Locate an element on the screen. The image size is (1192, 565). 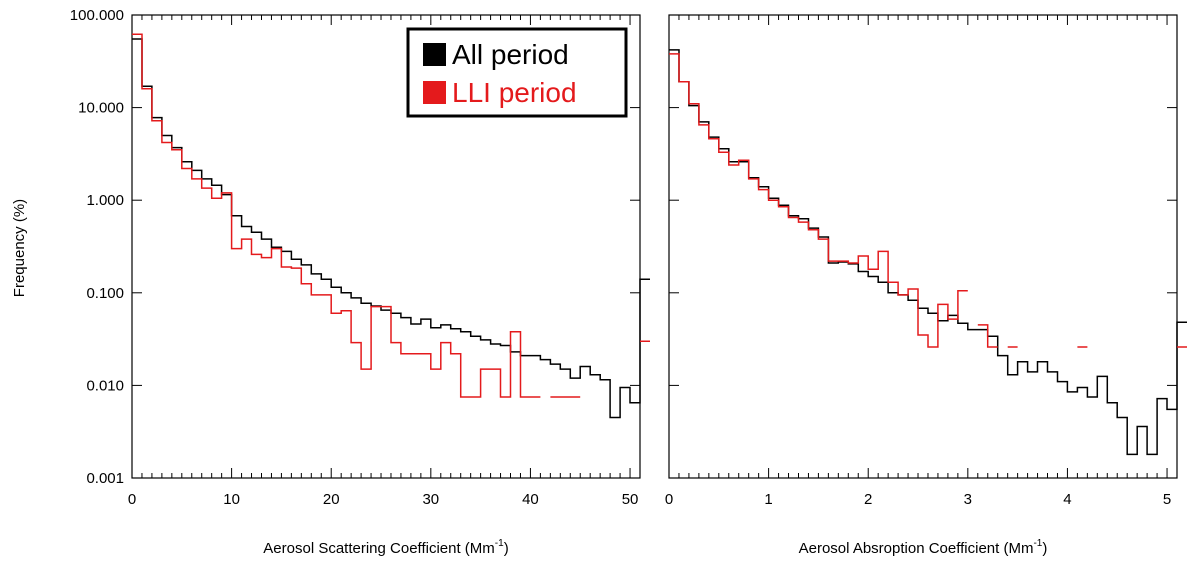
legend-swatch-all is located at coordinates (434, 54).